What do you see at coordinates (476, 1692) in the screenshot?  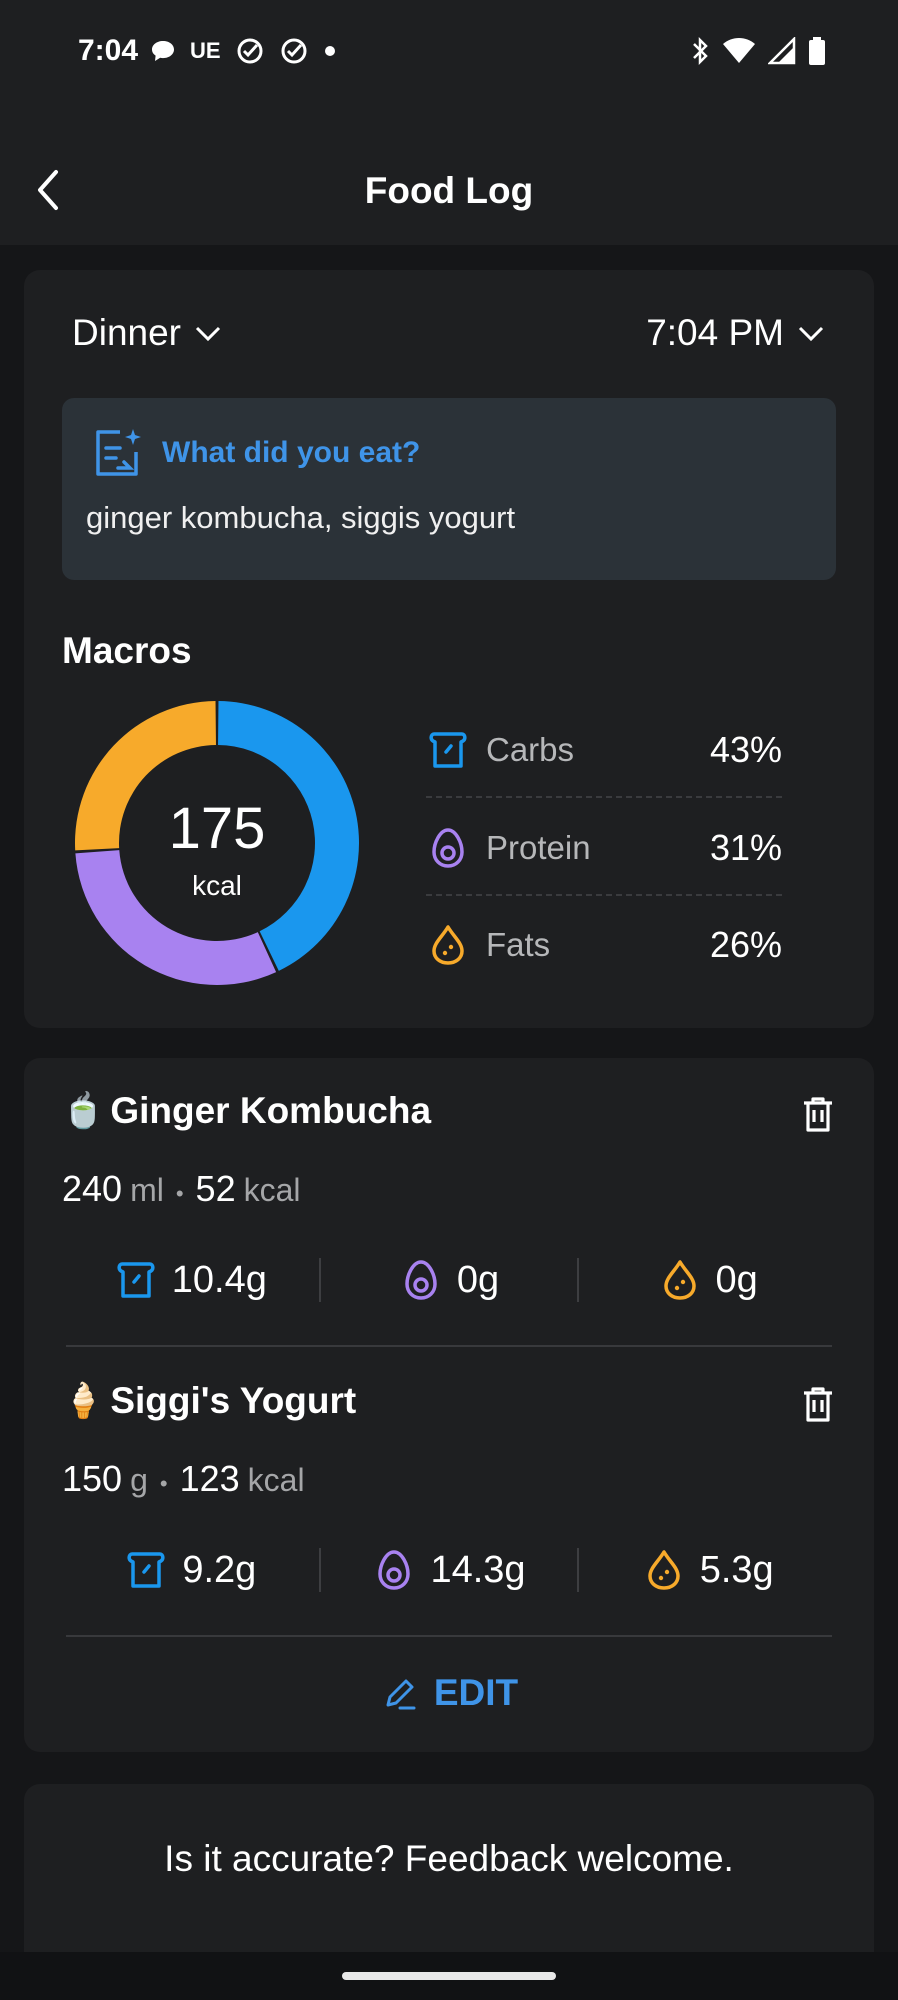 I see `edit-label: EDIT` at bounding box center [476, 1692].